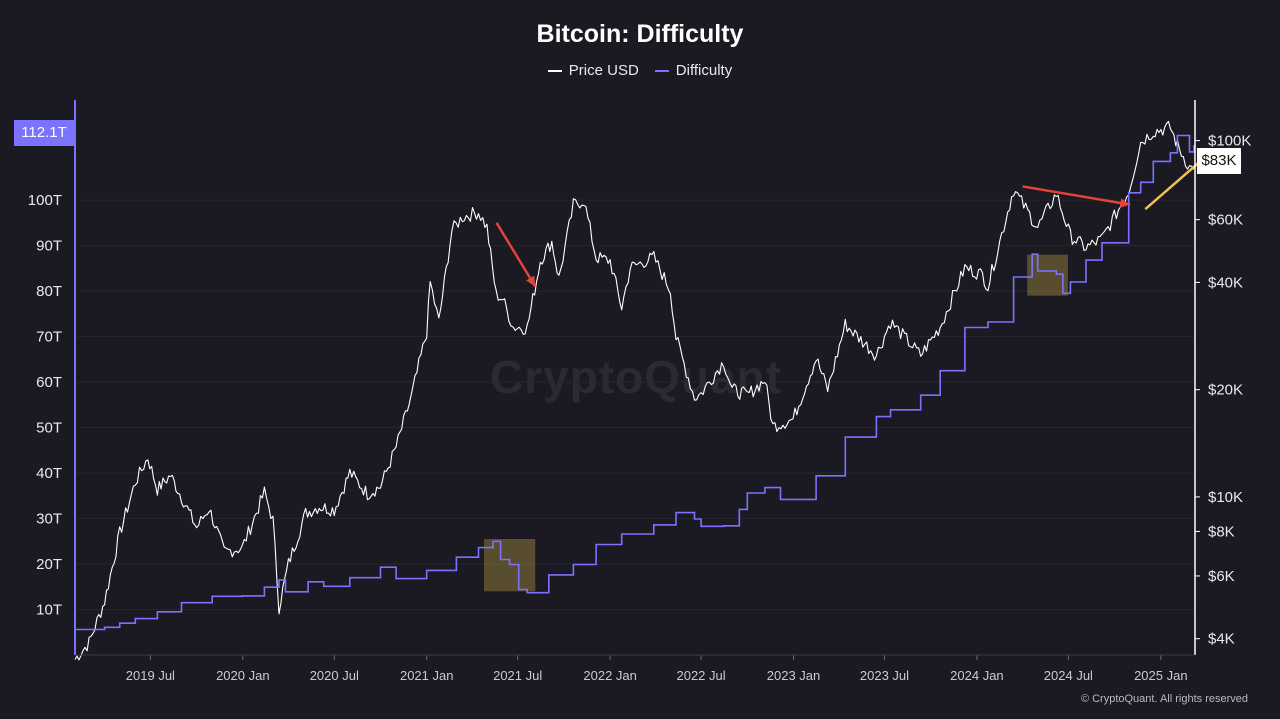 The height and width of the screenshot is (719, 1280). Describe the element at coordinates (884, 675) in the screenshot. I see `x-tick-label: 2023 Jul` at that location.